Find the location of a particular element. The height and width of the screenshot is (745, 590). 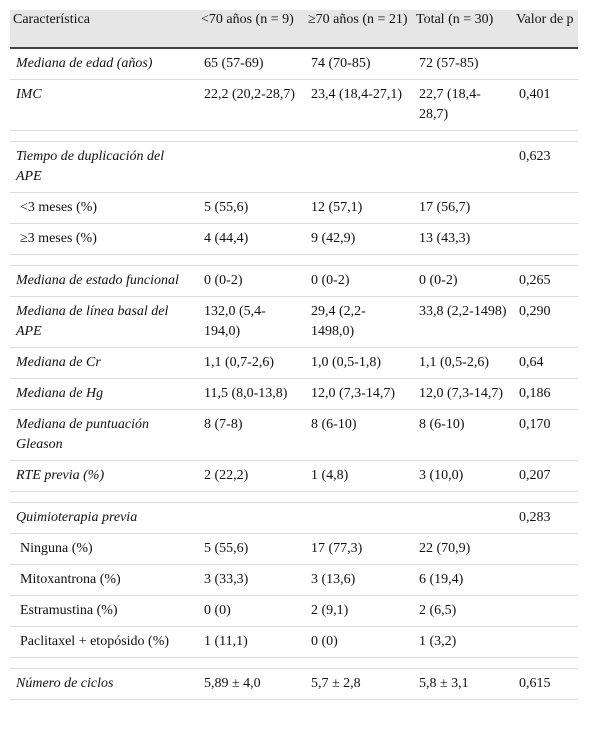

row-label: <3 meses (%) is located at coordinates (104, 208).